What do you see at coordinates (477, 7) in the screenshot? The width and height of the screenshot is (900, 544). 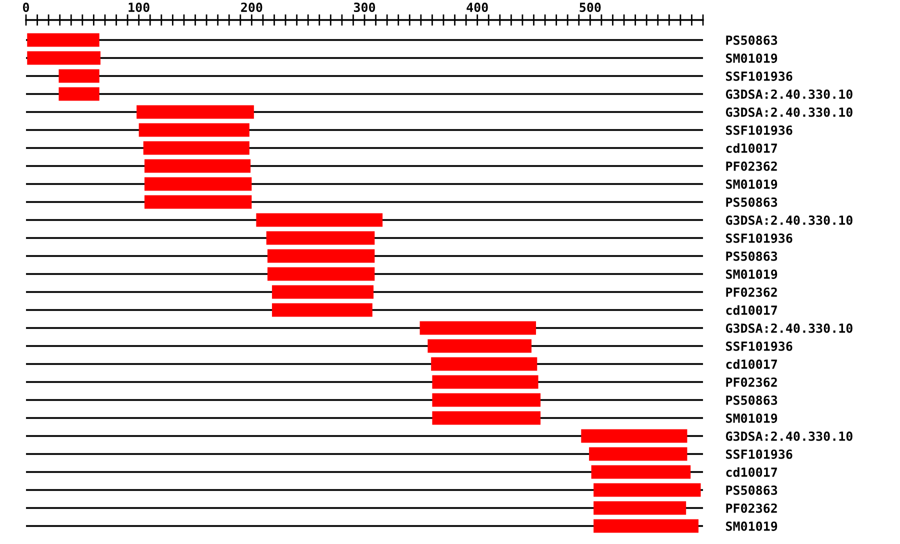 I see `x-tick-label: 400` at bounding box center [477, 7].